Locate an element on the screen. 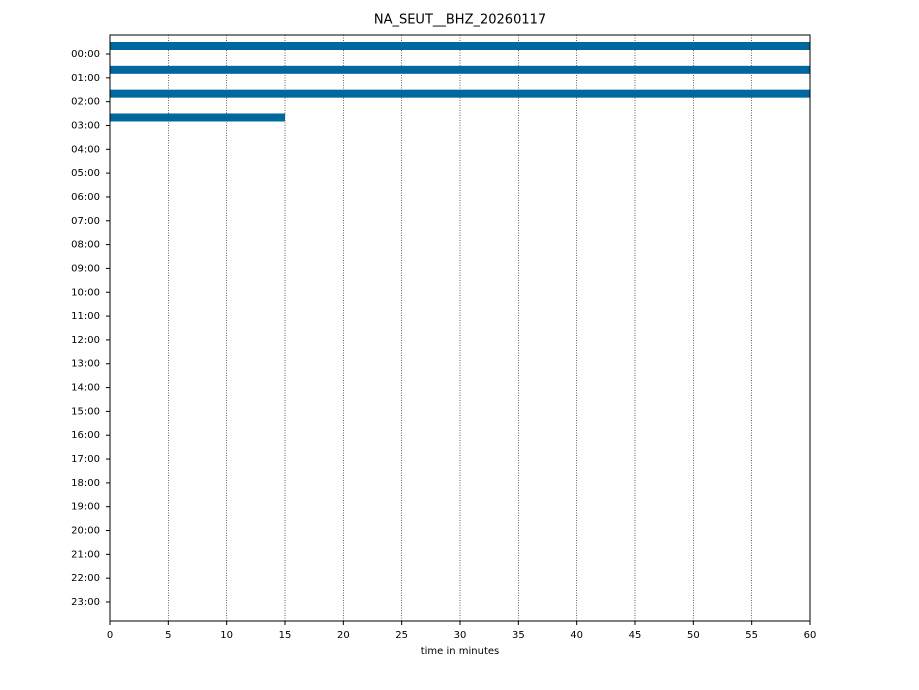 The height and width of the screenshot is (690, 919). x-tick-label: 25 is located at coordinates (401, 635).